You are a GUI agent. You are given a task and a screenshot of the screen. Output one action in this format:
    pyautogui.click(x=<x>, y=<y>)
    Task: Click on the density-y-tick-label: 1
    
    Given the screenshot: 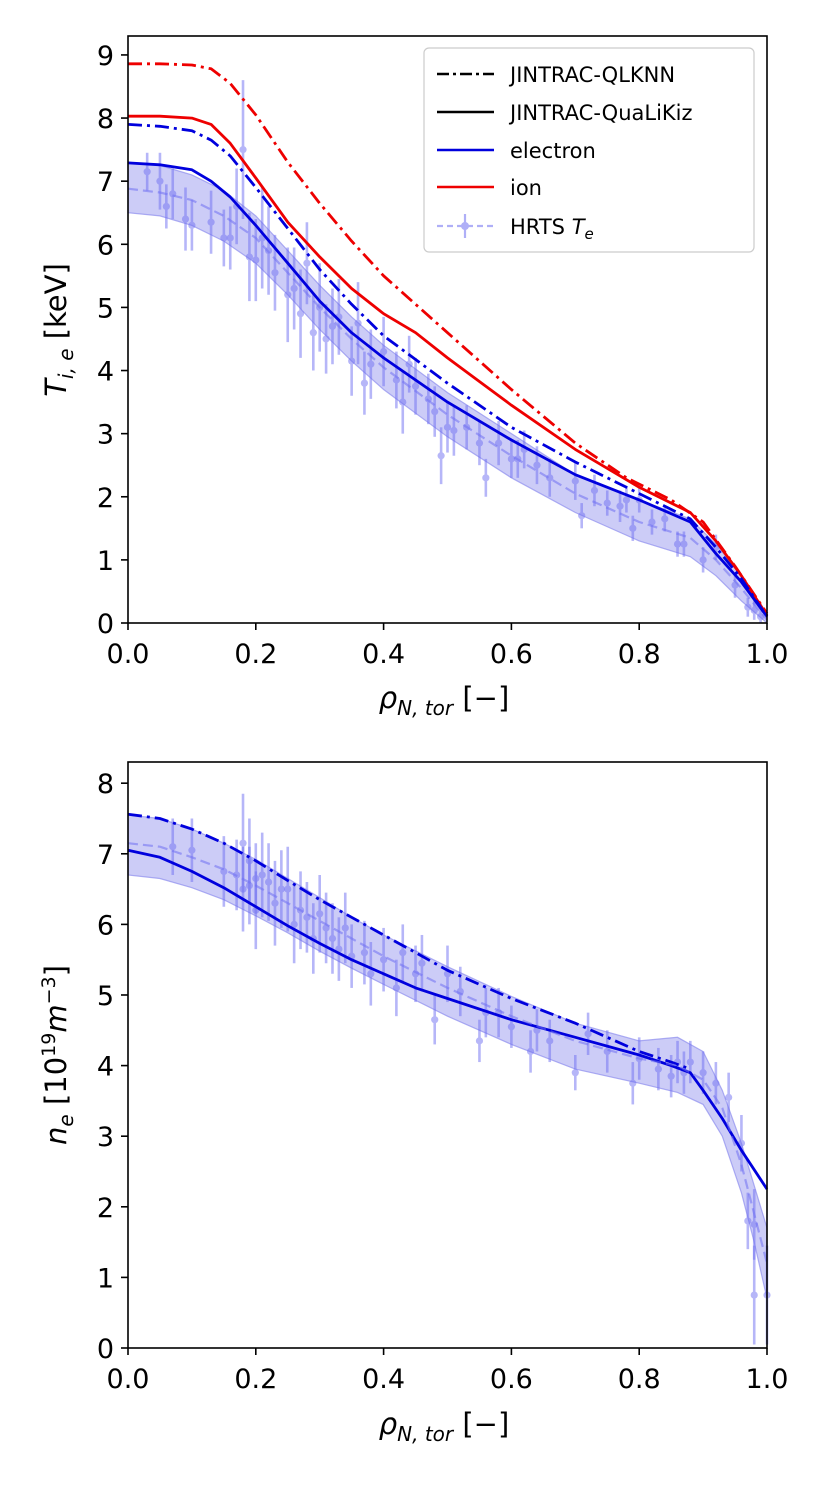 What is the action you would take?
    pyautogui.click(x=105, y=1278)
    